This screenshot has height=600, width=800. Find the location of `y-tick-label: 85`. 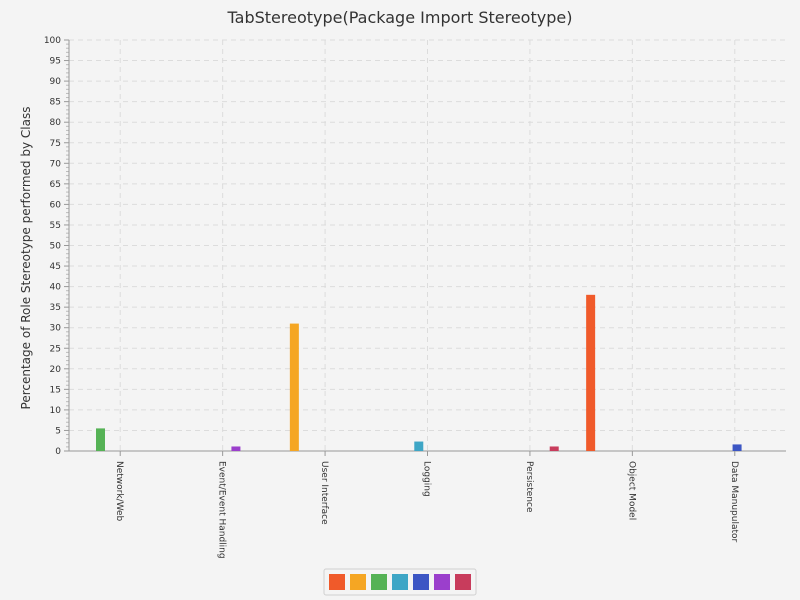

y-tick-label: 85 is located at coordinates (55, 103).